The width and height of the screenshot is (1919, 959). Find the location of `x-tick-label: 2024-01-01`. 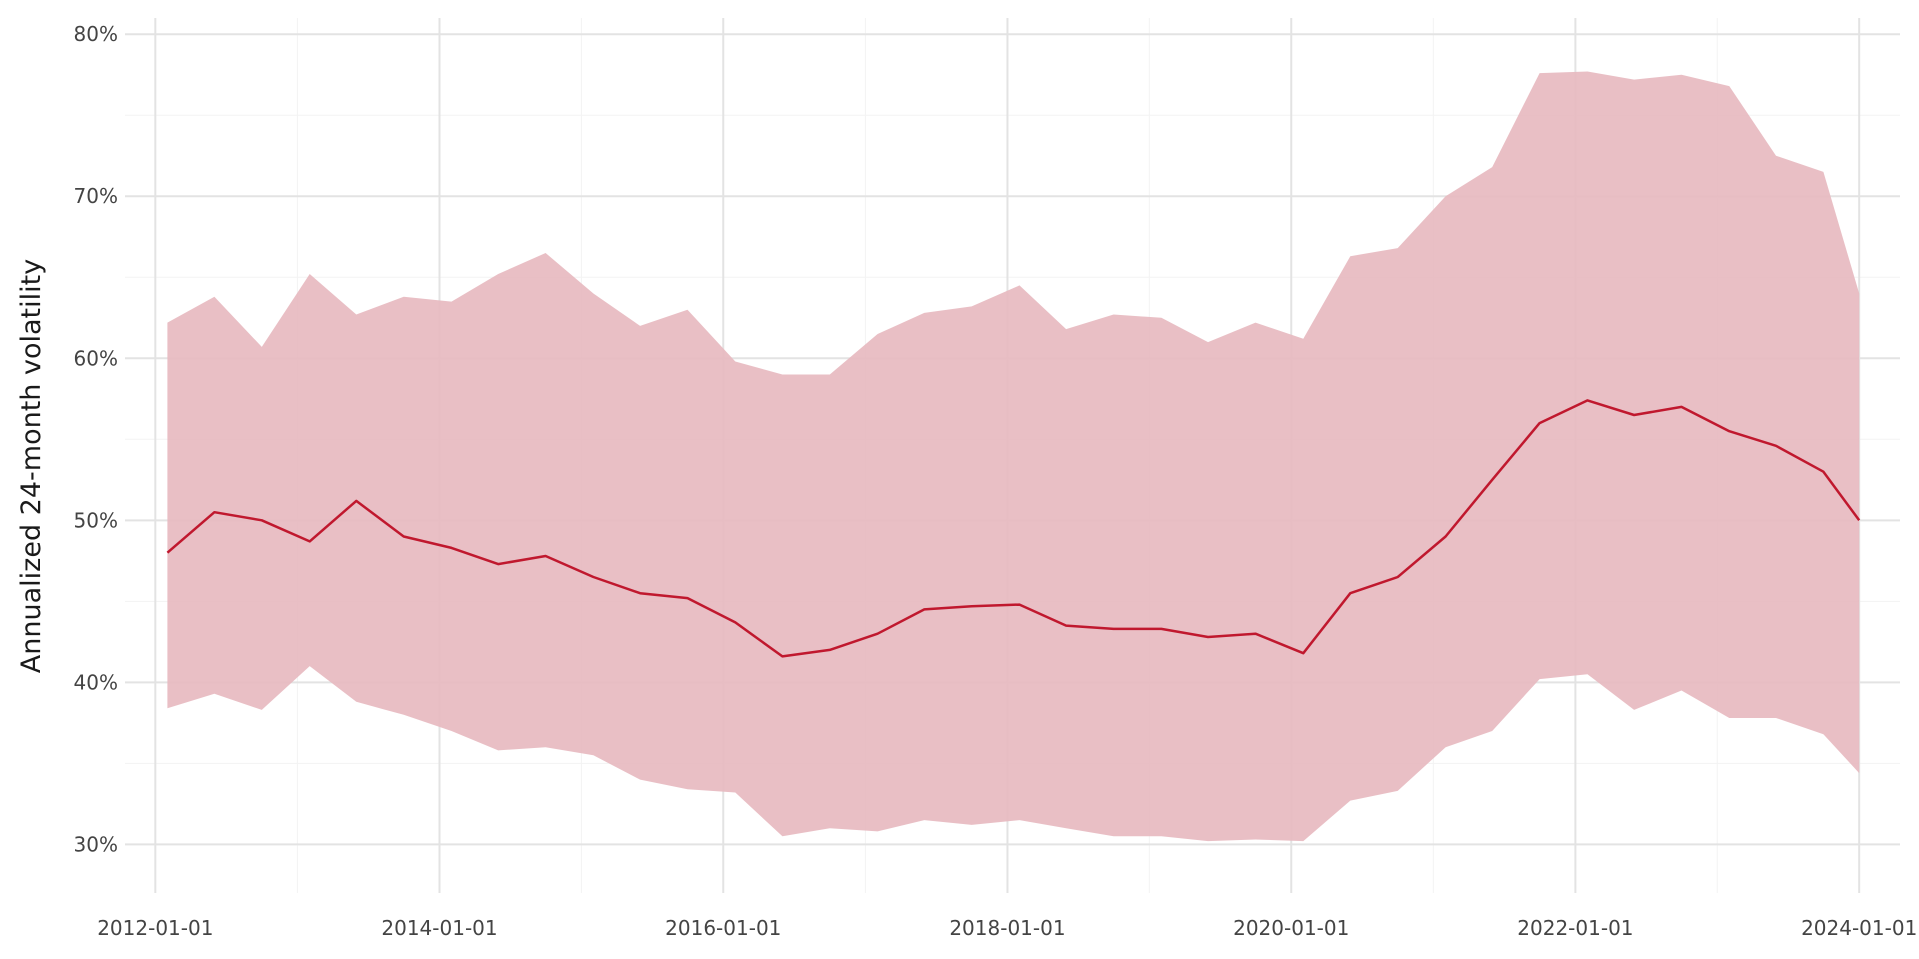

x-tick-label: 2024-01-01 is located at coordinates (1859, 928).